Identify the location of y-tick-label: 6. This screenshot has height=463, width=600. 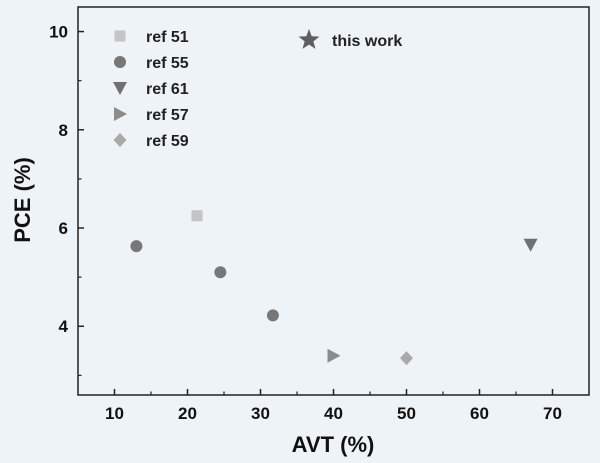
(63, 228).